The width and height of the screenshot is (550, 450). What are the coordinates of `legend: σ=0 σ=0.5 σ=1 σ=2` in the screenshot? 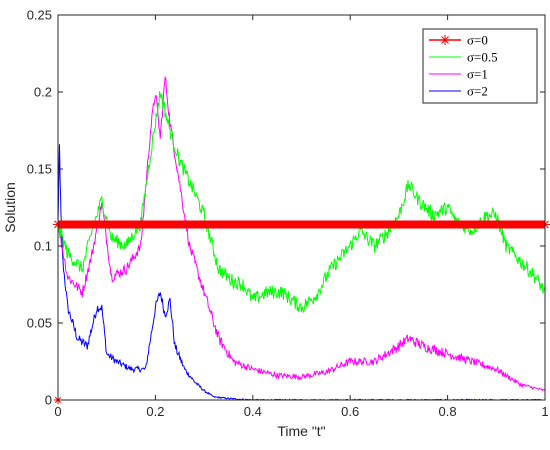 It's located at (480, 66).